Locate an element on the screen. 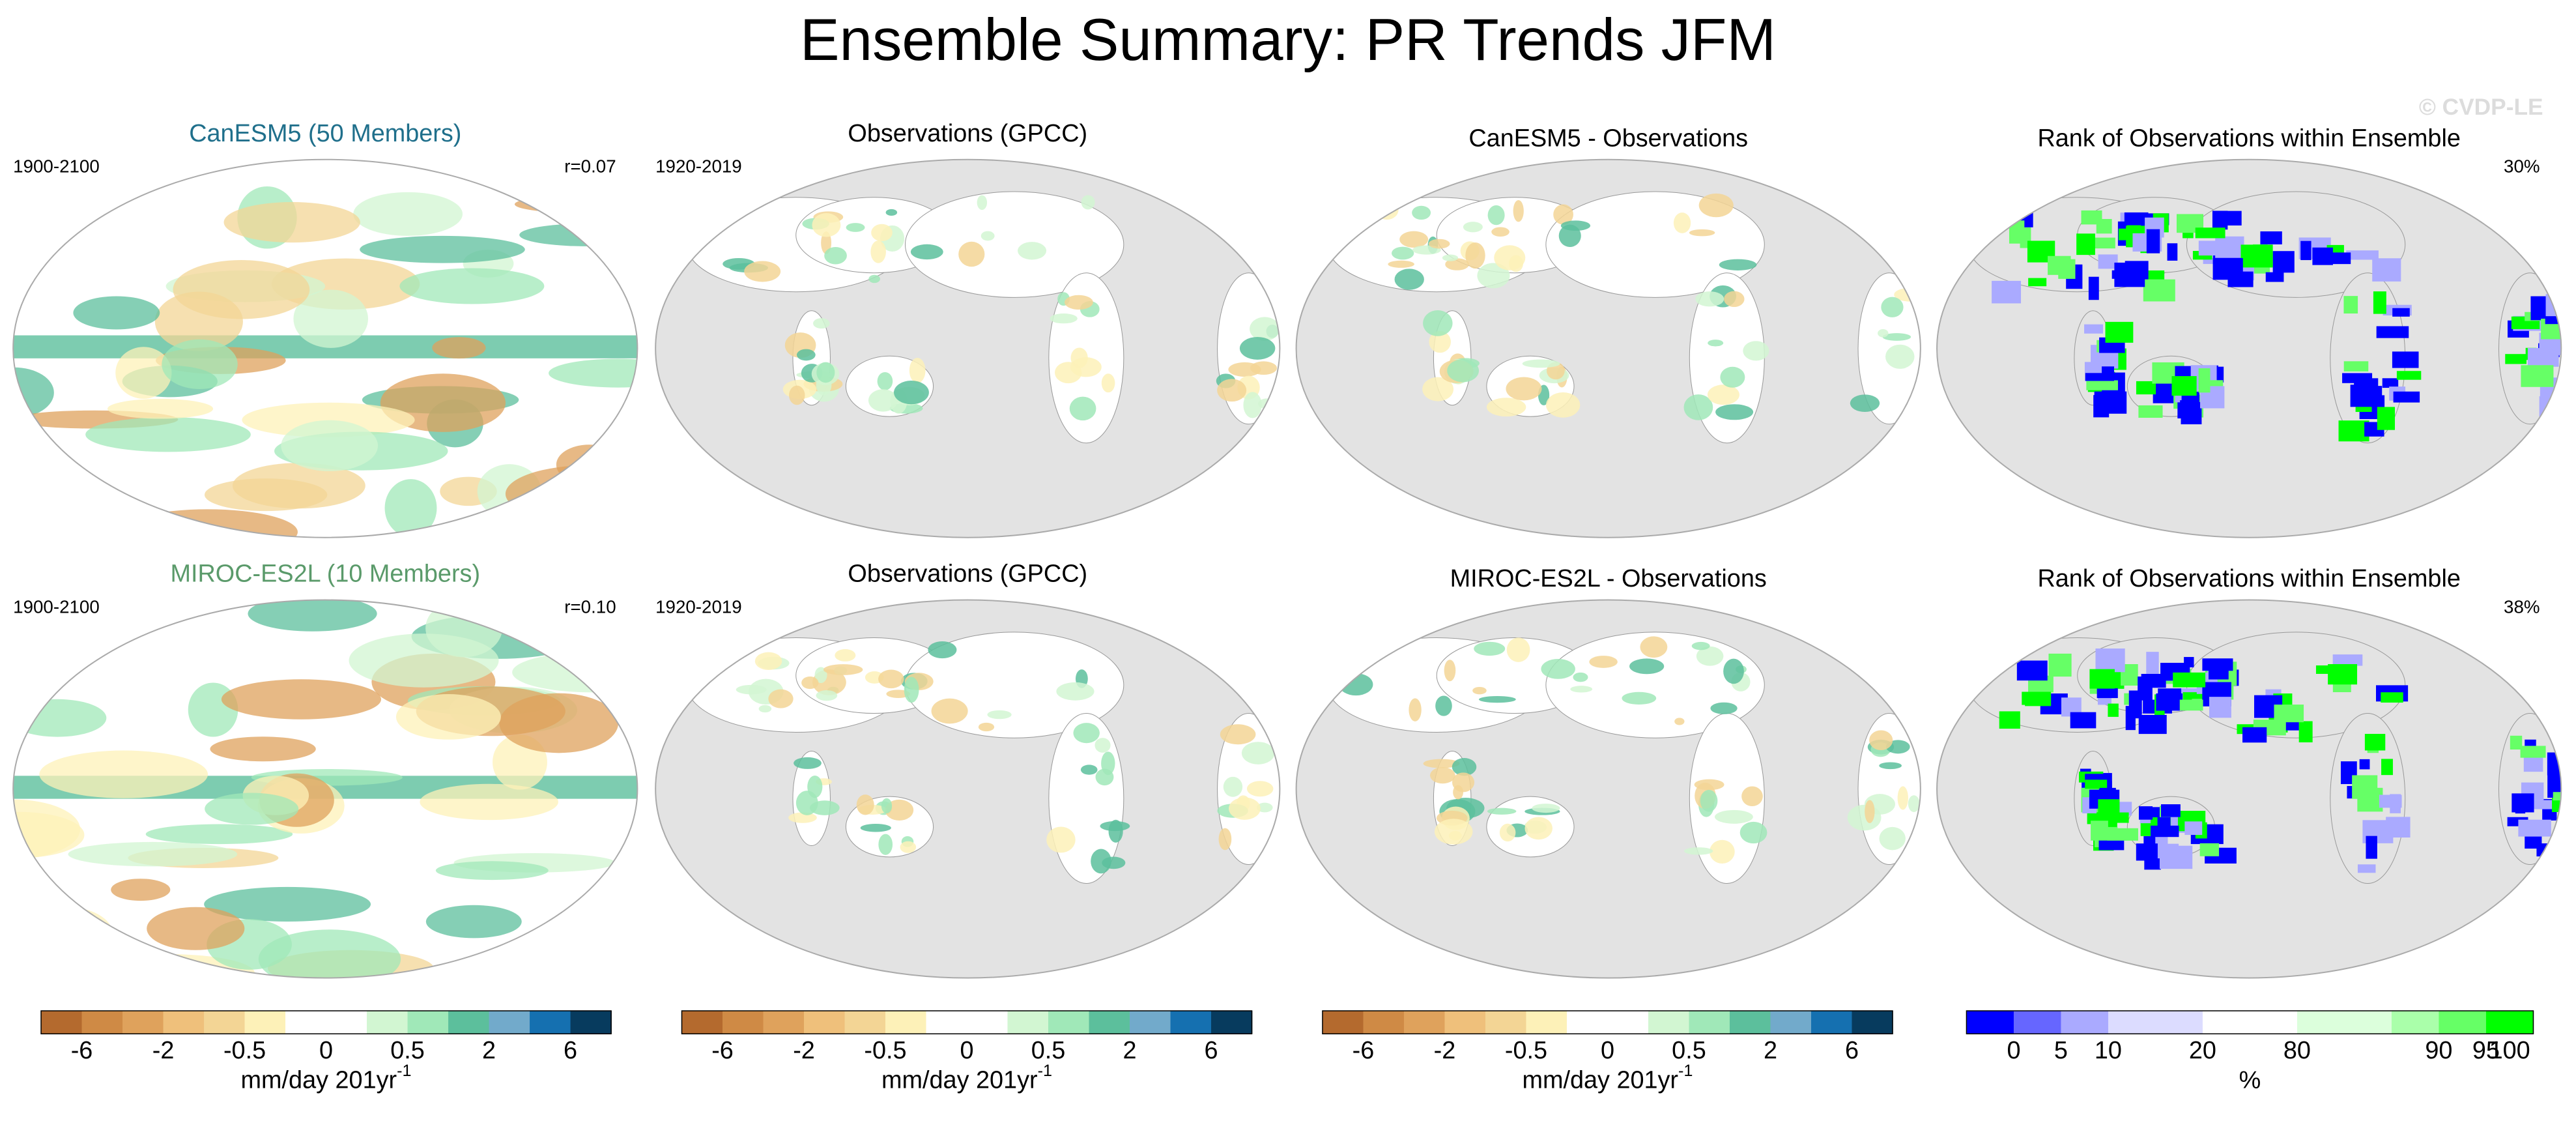 The image size is (2576, 1121). panel-right-label: 30% is located at coordinates (2522, 166).